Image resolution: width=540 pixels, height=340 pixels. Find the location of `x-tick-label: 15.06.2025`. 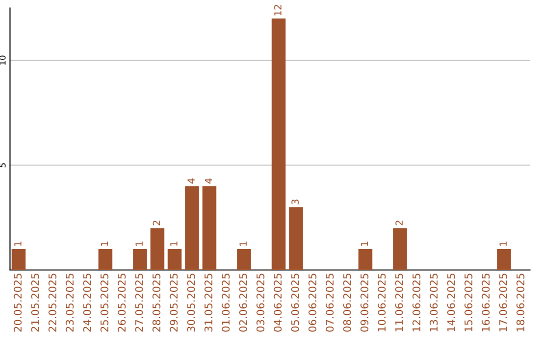

x-tick-label: 15.06.2025 is located at coordinates (468, 303).